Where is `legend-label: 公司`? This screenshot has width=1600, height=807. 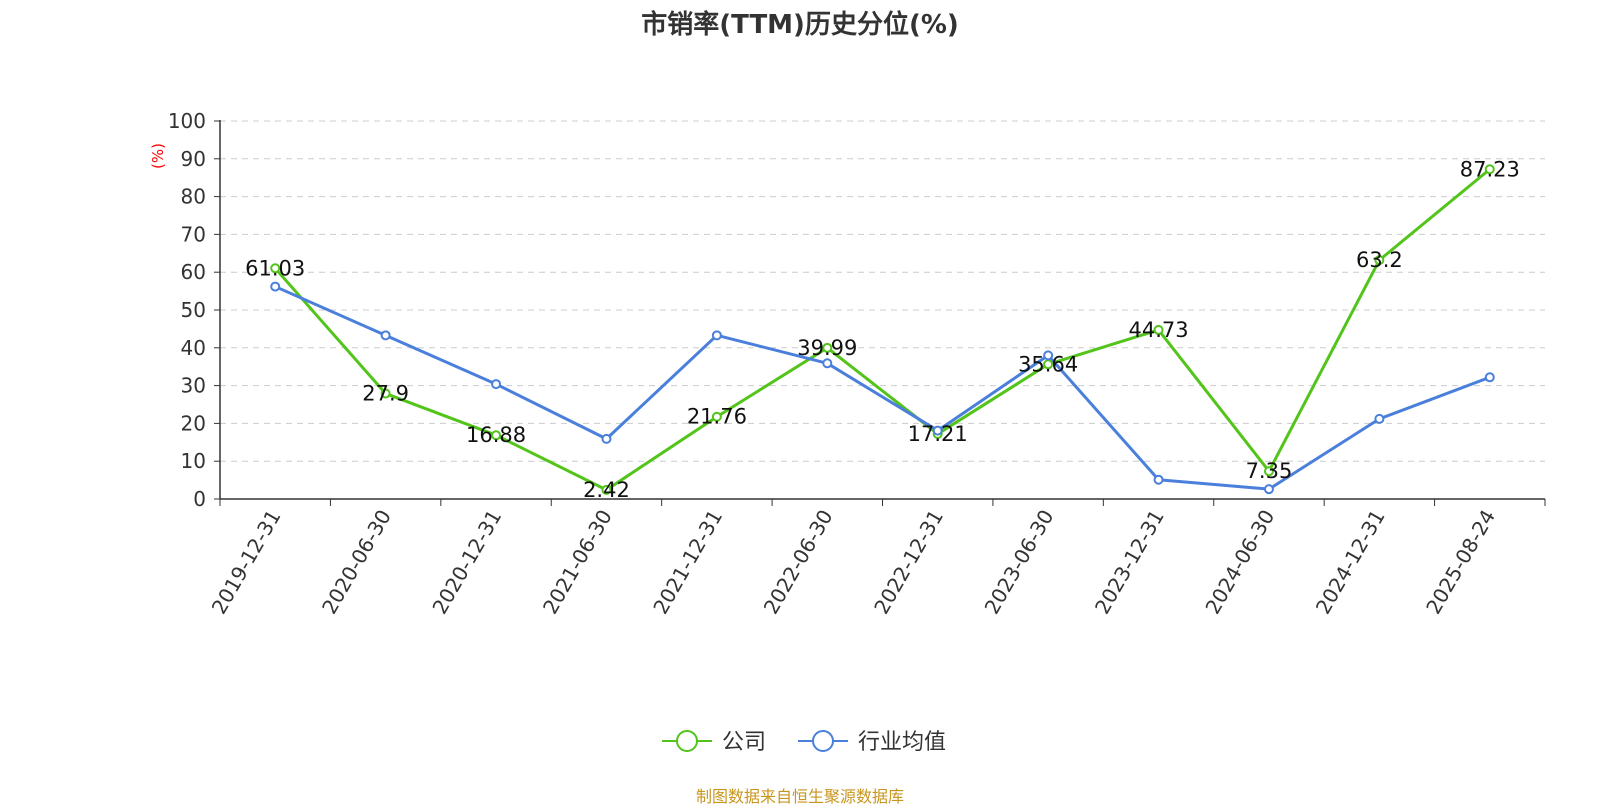 legend-label: 公司 is located at coordinates (744, 742).